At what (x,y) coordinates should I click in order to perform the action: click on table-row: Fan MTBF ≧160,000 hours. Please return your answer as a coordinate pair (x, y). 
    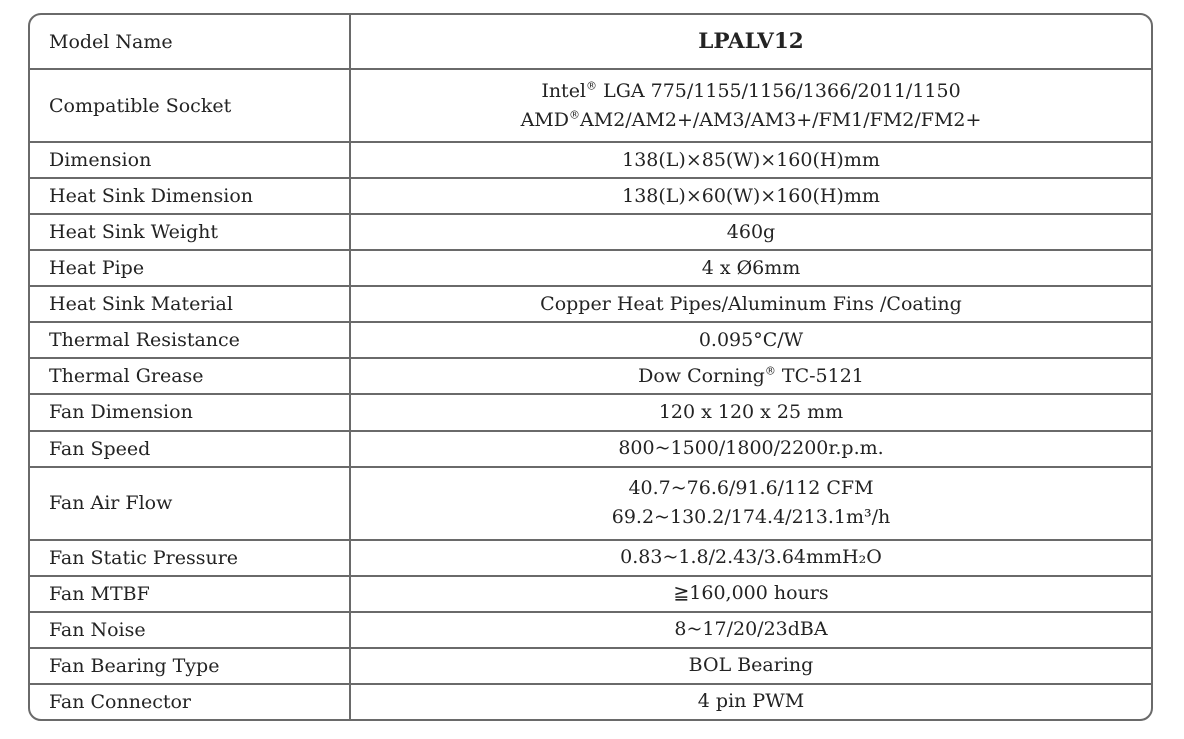
    Looking at the image, I should click on (590, 593).